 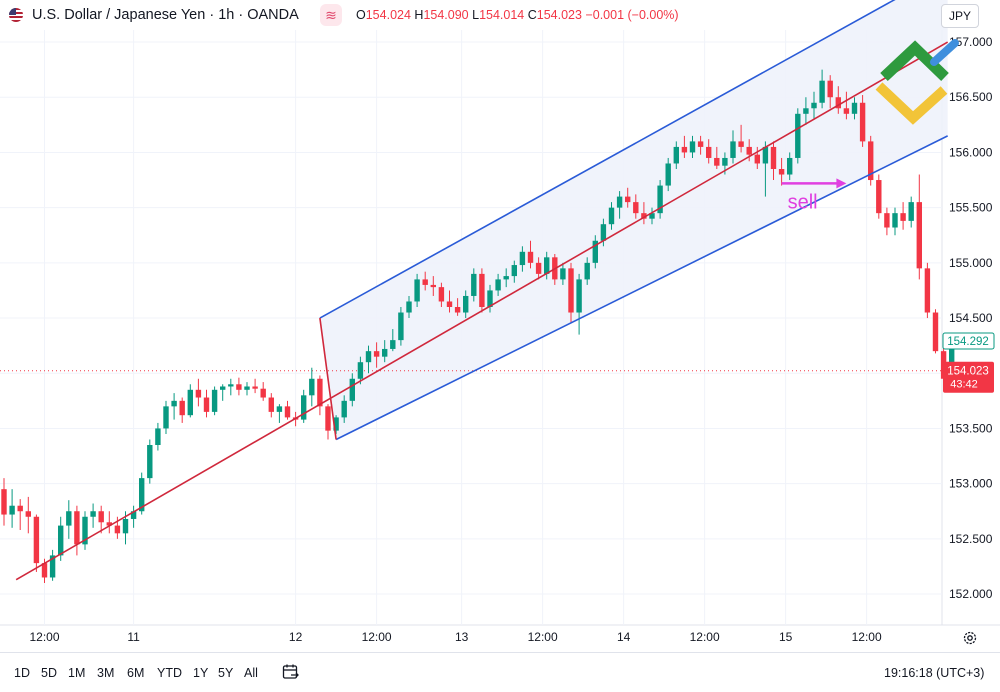 What do you see at coordinates (968, 341) in the screenshot?
I see `axis-price-tag-outline` at bounding box center [968, 341].